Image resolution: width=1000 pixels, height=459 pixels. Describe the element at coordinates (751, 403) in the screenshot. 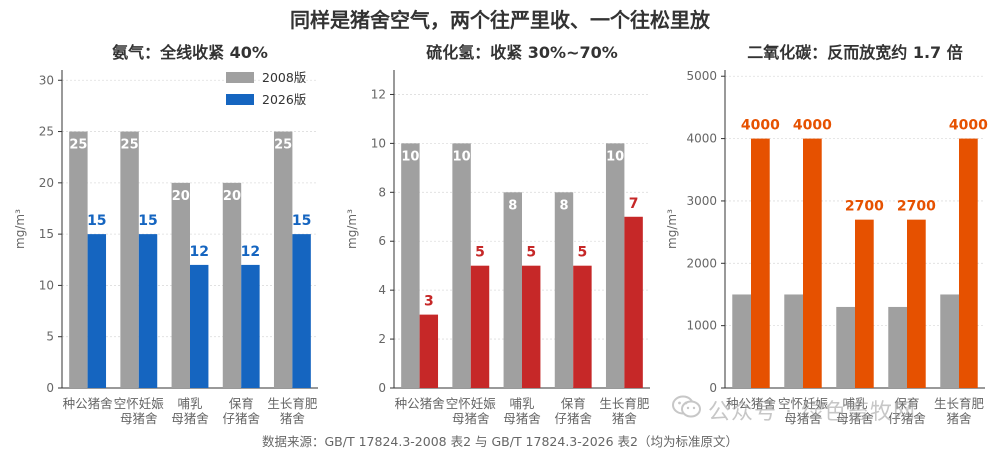

I see `x-tick-label: 种公猪舍` at that location.